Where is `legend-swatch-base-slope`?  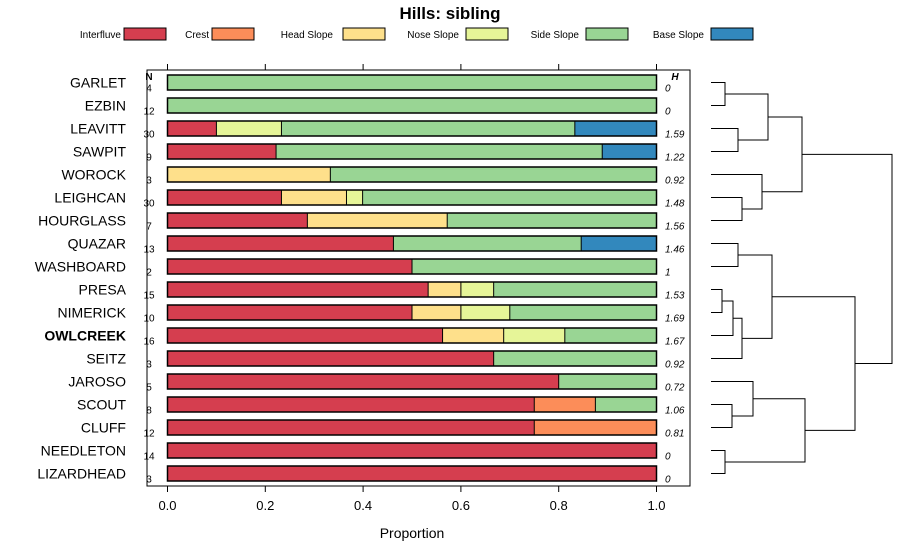 legend-swatch-base-slope is located at coordinates (732, 34).